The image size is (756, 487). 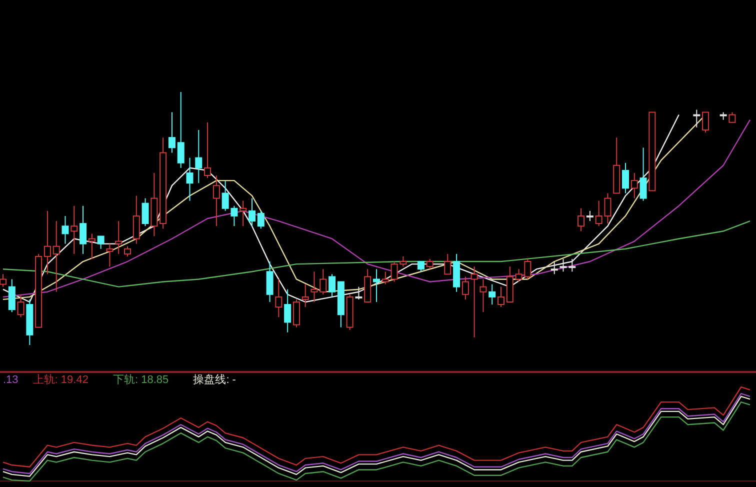 What do you see at coordinates (214, 379) in the screenshot?
I see `text: 操盘线: -` at bounding box center [214, 379].